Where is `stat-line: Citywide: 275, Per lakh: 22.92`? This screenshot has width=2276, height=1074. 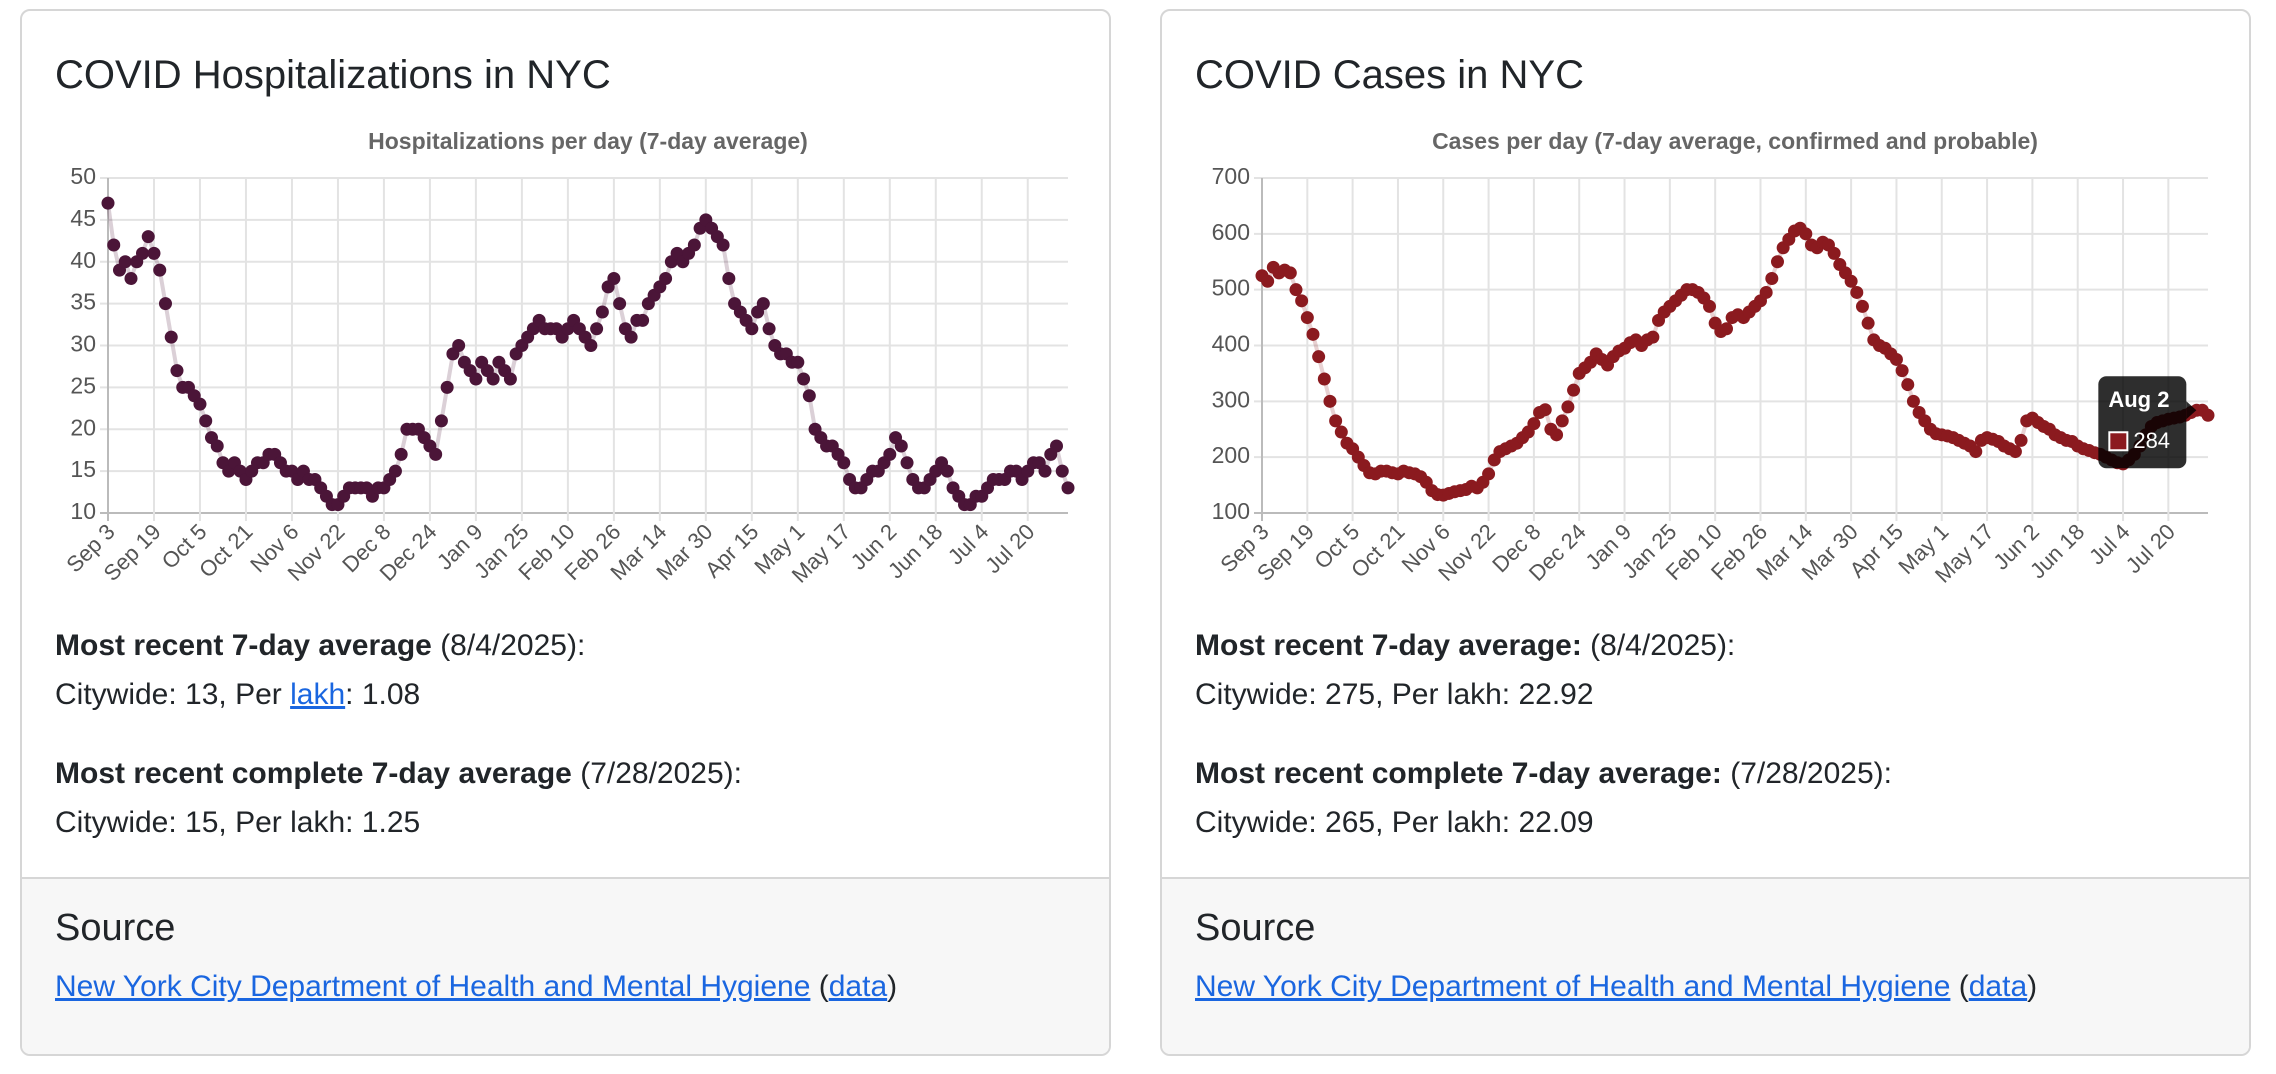
stat-line: Citywide: 275, Per lakh: 22.92 is located at coordinates (1465, 694).